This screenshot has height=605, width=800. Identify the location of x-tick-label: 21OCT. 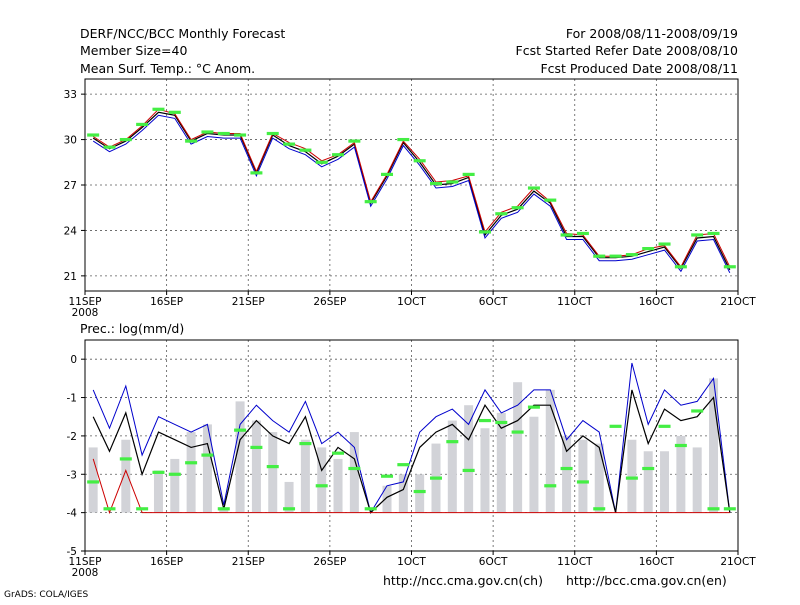
(738, 302).